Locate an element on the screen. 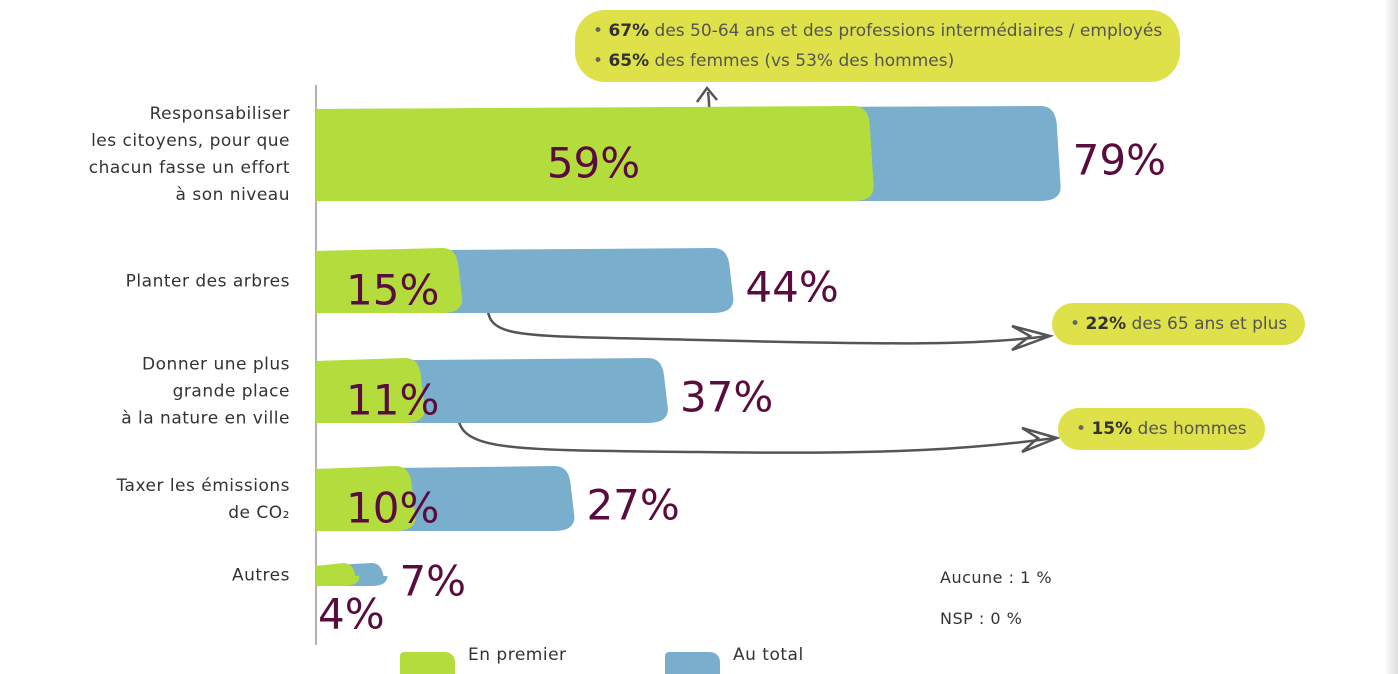 The width and height of the screenshot is (1398, 674). category-label: Taxer les émissions de CO₂ is located at coordinates (203, 499).